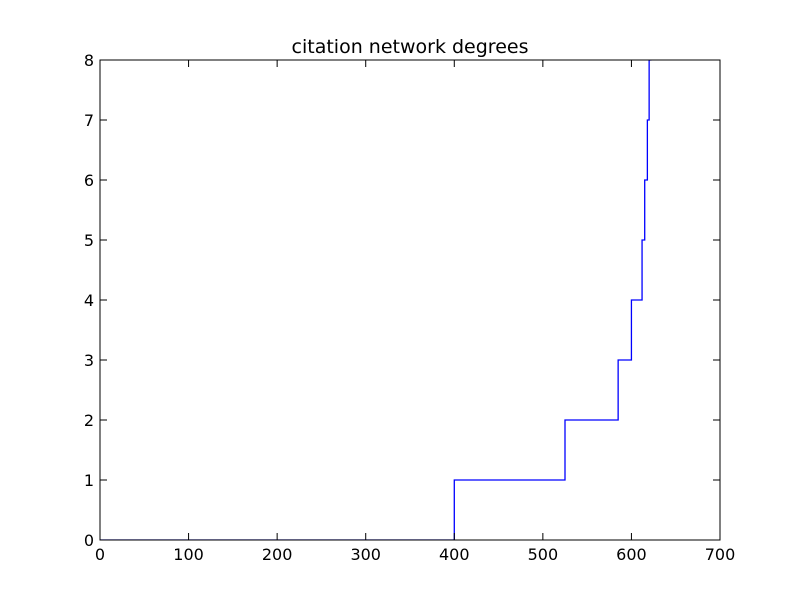 Image resolution: width=800 pixels, height=600 pixels. I want to click on chart-title: citation network degrees, so click(410, 47).